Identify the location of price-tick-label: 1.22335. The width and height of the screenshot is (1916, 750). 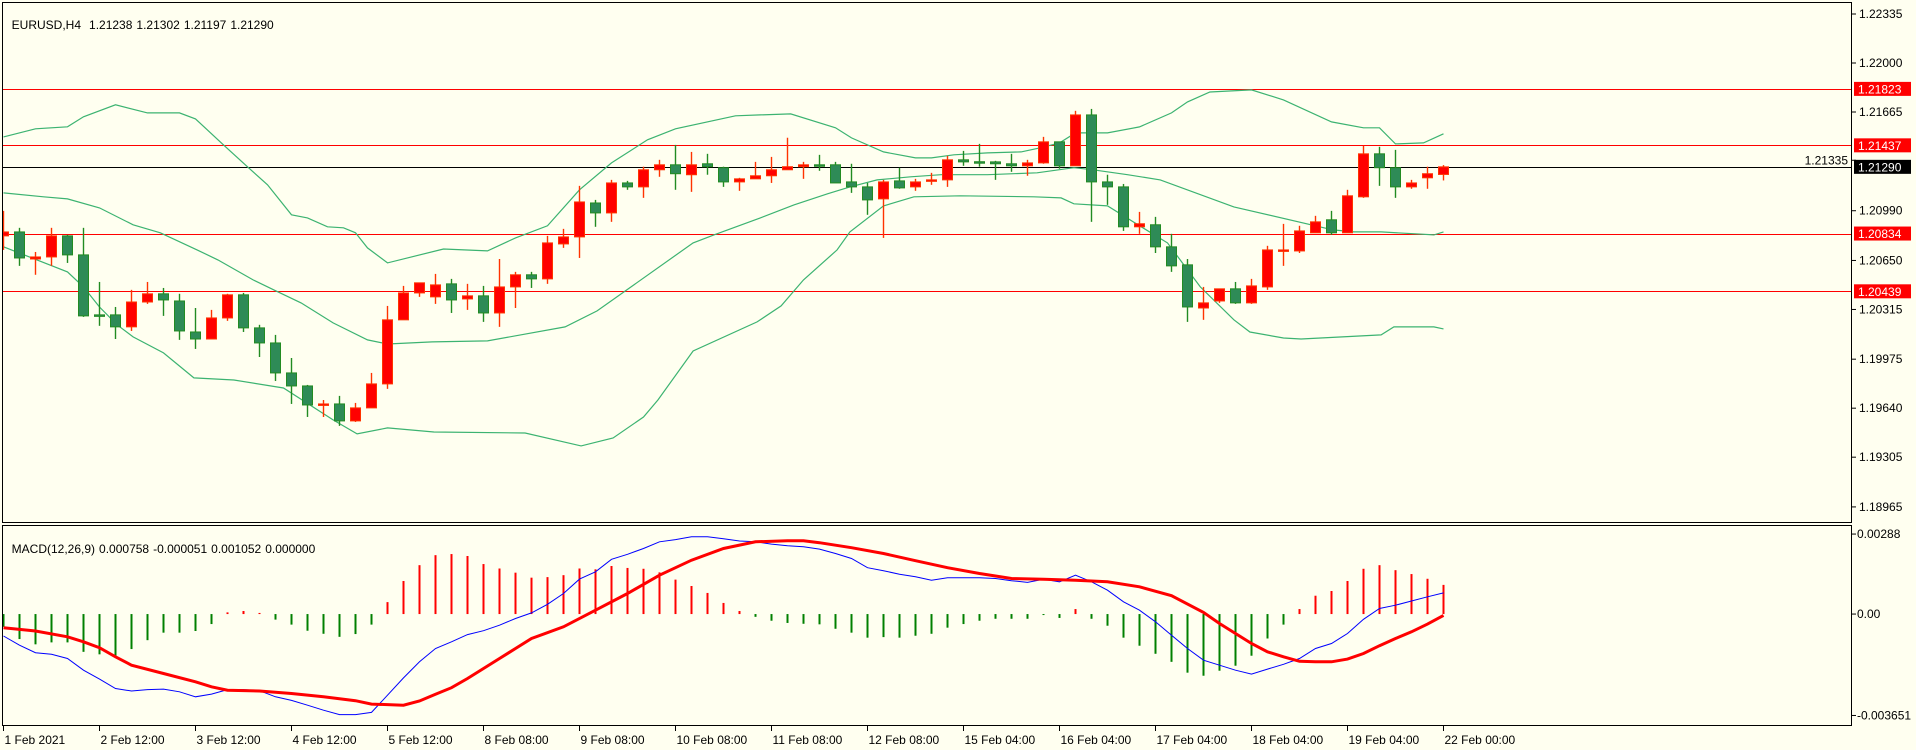
(1881, 14).